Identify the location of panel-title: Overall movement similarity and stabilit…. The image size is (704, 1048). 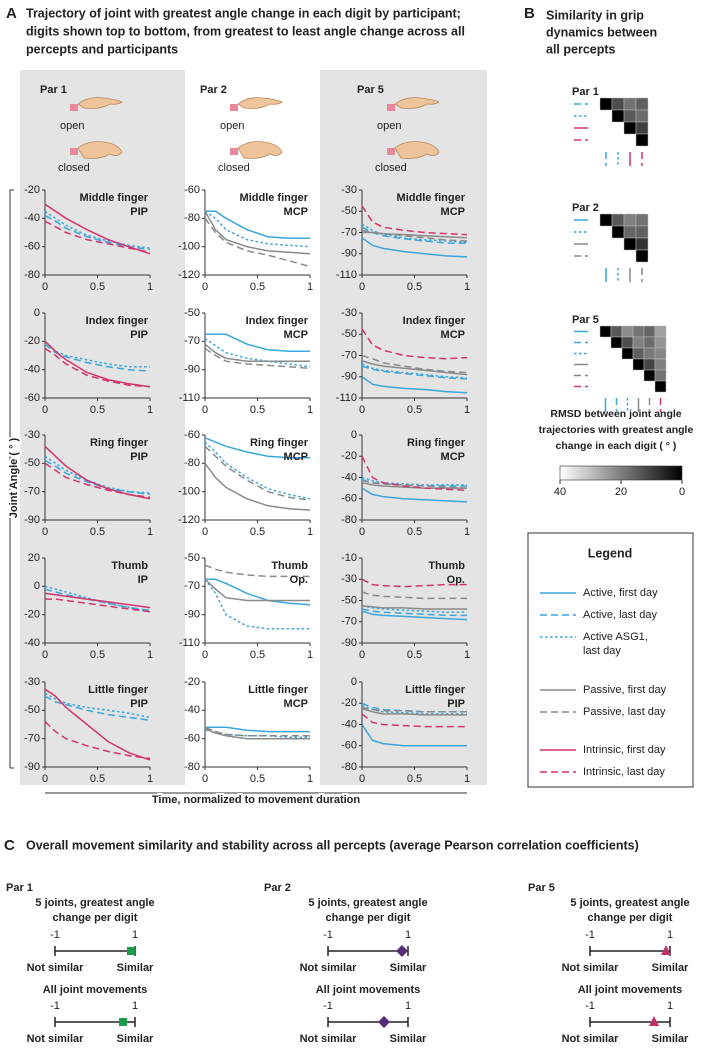
(332, 845).